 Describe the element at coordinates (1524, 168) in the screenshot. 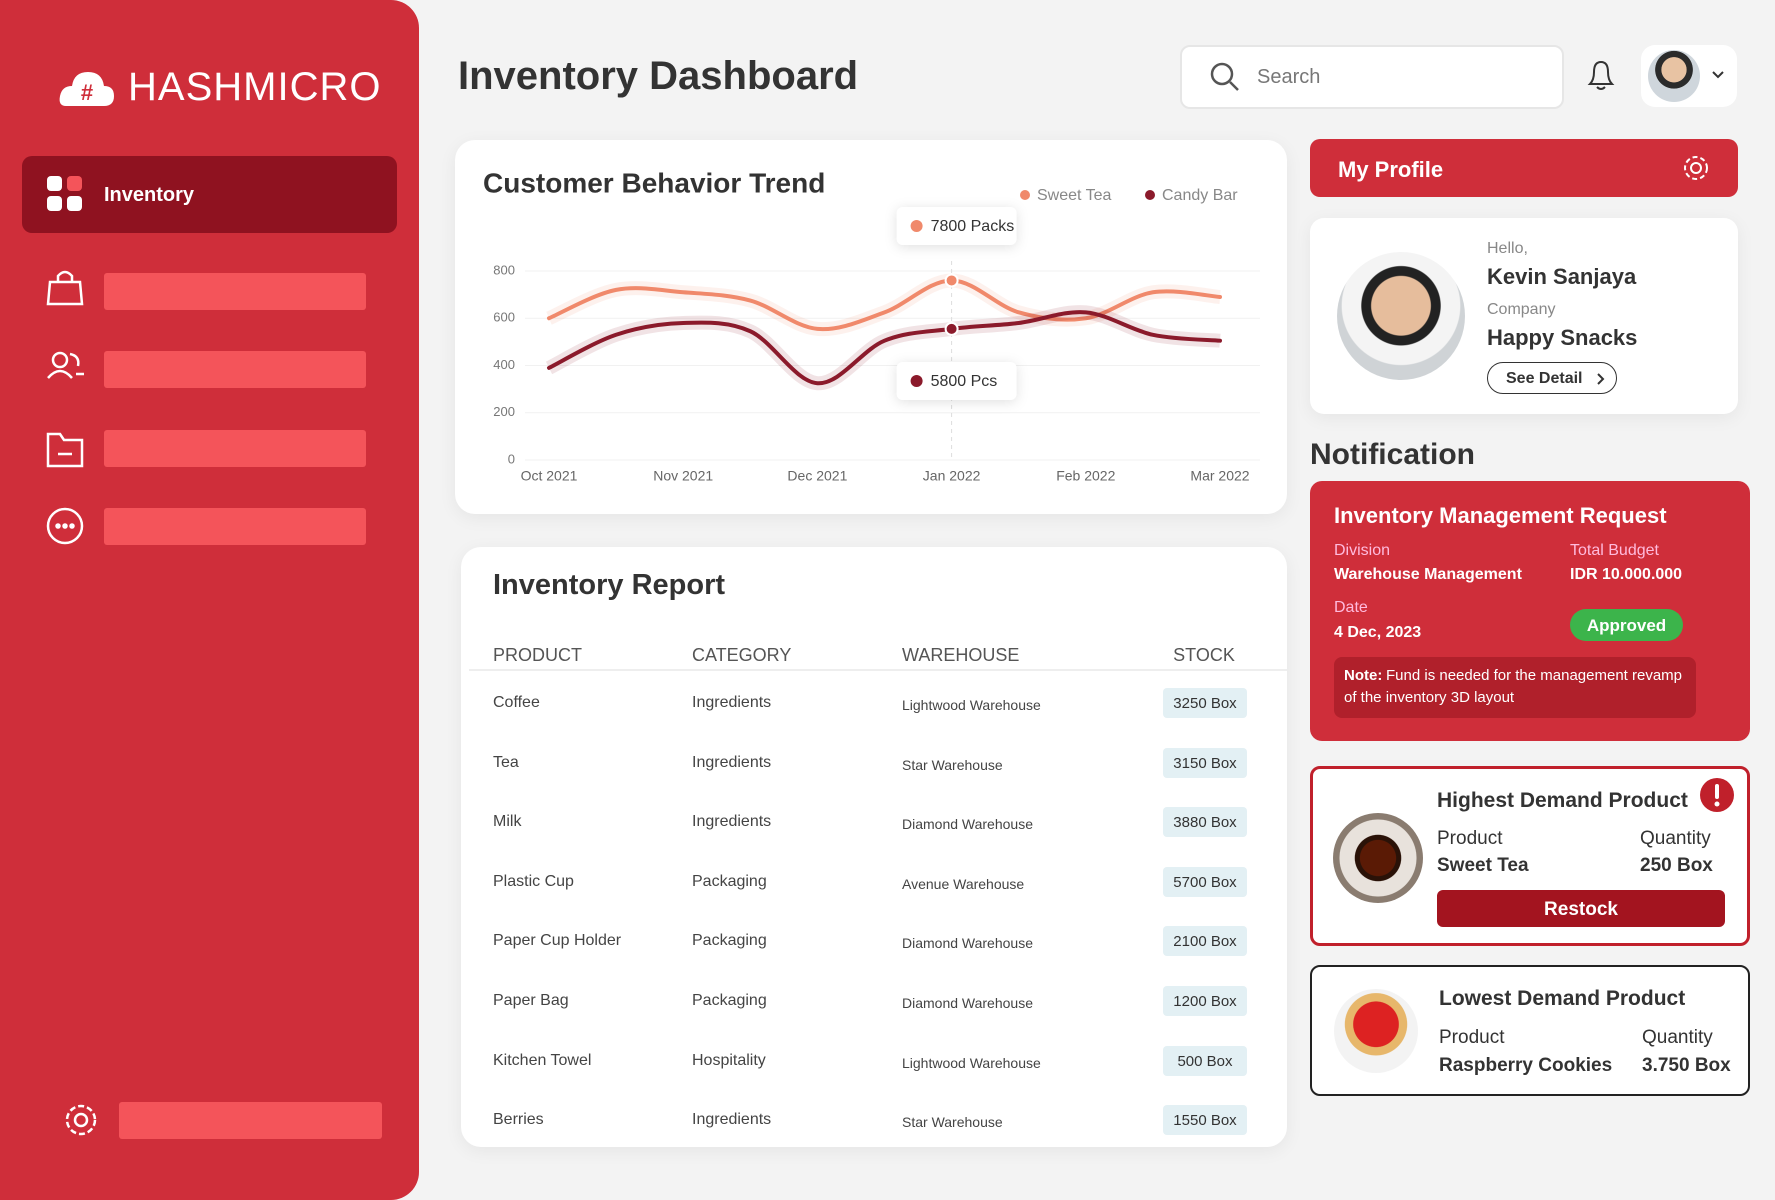

I see `profile-header: My Profile` at that location.